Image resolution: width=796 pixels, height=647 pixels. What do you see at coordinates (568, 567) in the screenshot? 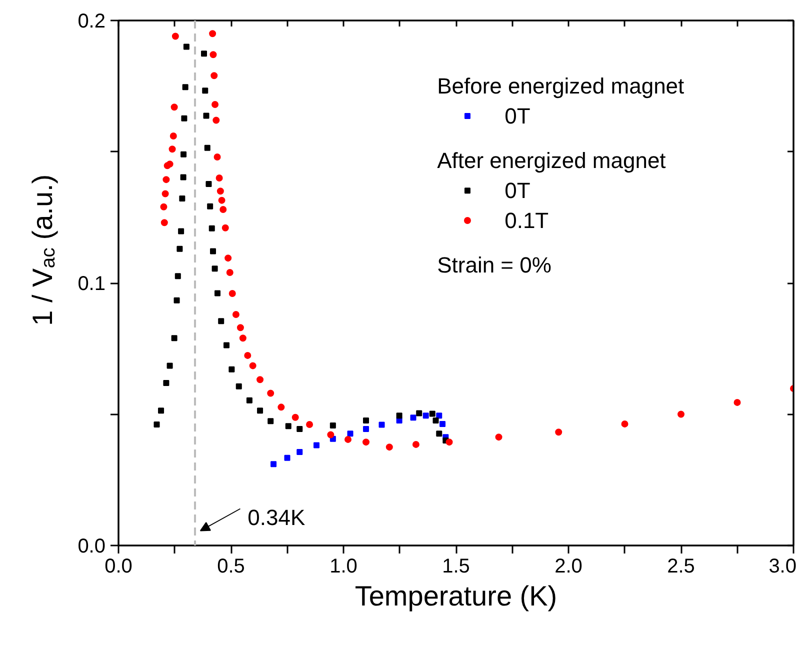
I see `x-tick-label: 2.0` at bounding box center [568, 567].